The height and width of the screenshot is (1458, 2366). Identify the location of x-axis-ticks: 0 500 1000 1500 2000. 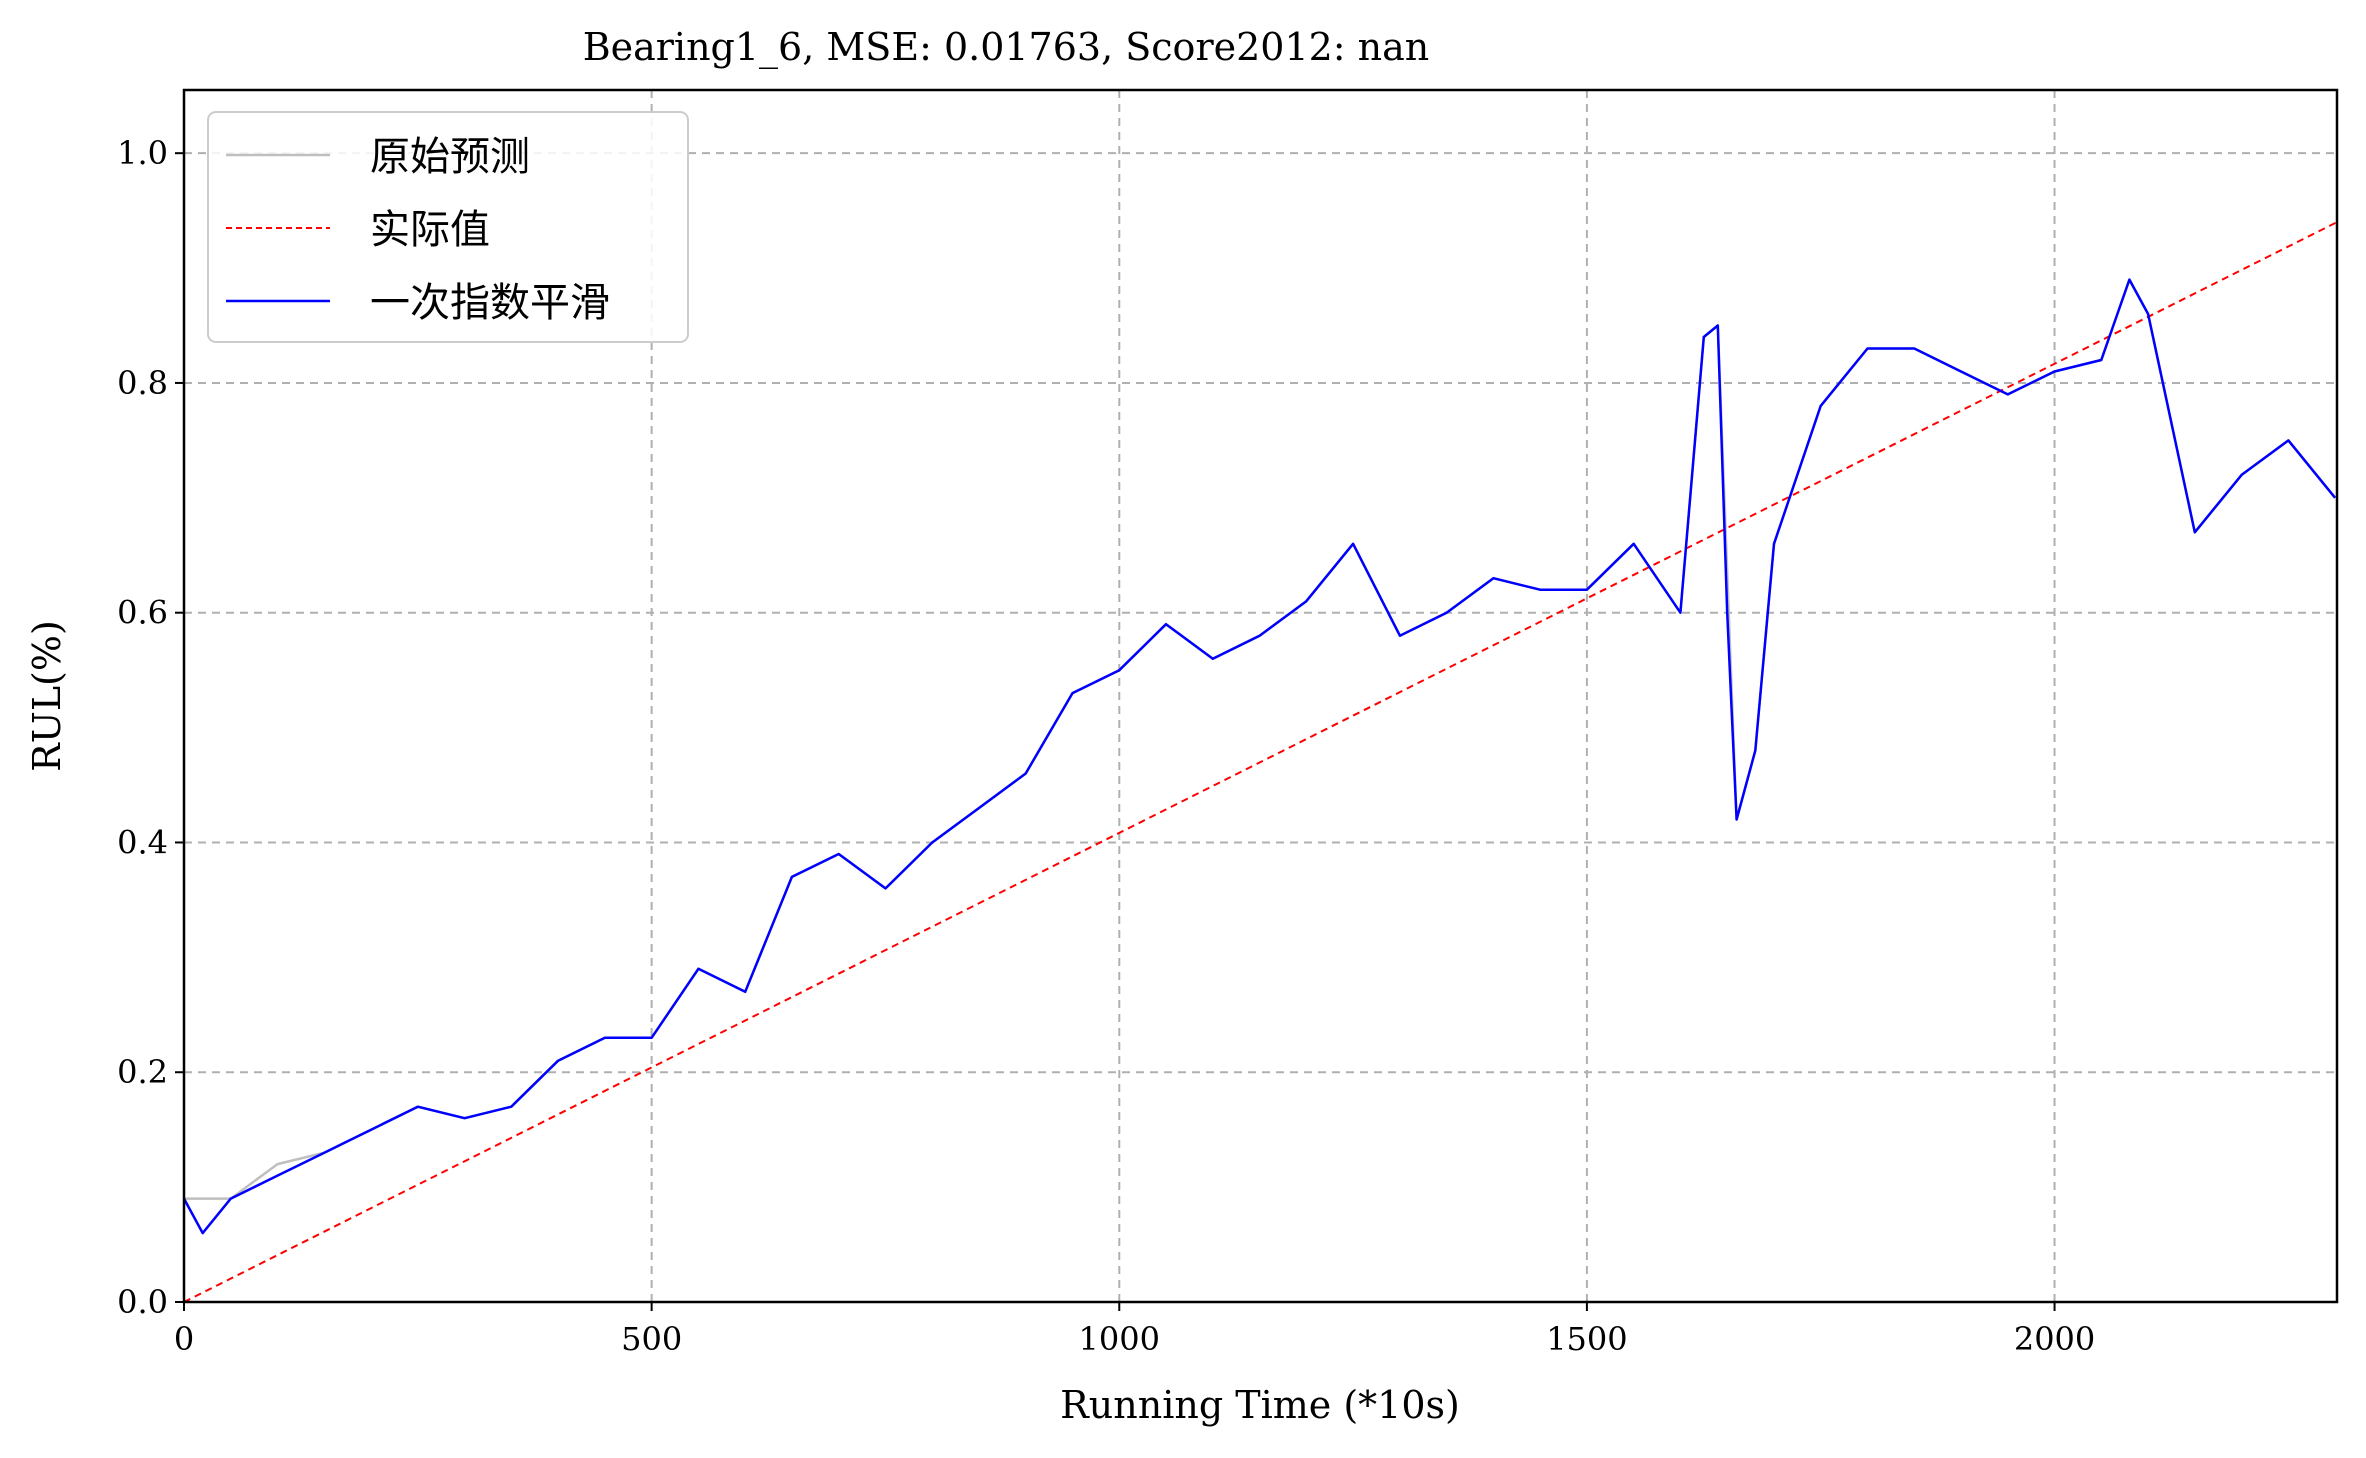
(1134, 1330).